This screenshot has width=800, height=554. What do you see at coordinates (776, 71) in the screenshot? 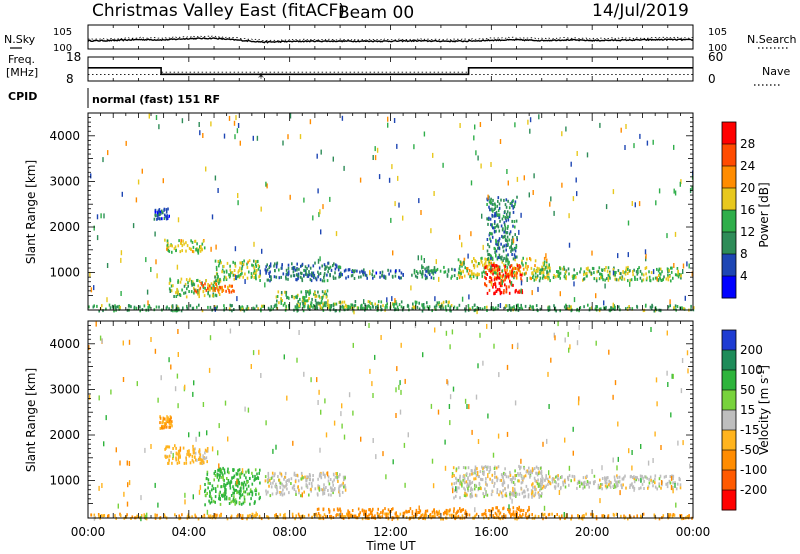
I see `nave-label: Nave` at bounding box center [776, 71].